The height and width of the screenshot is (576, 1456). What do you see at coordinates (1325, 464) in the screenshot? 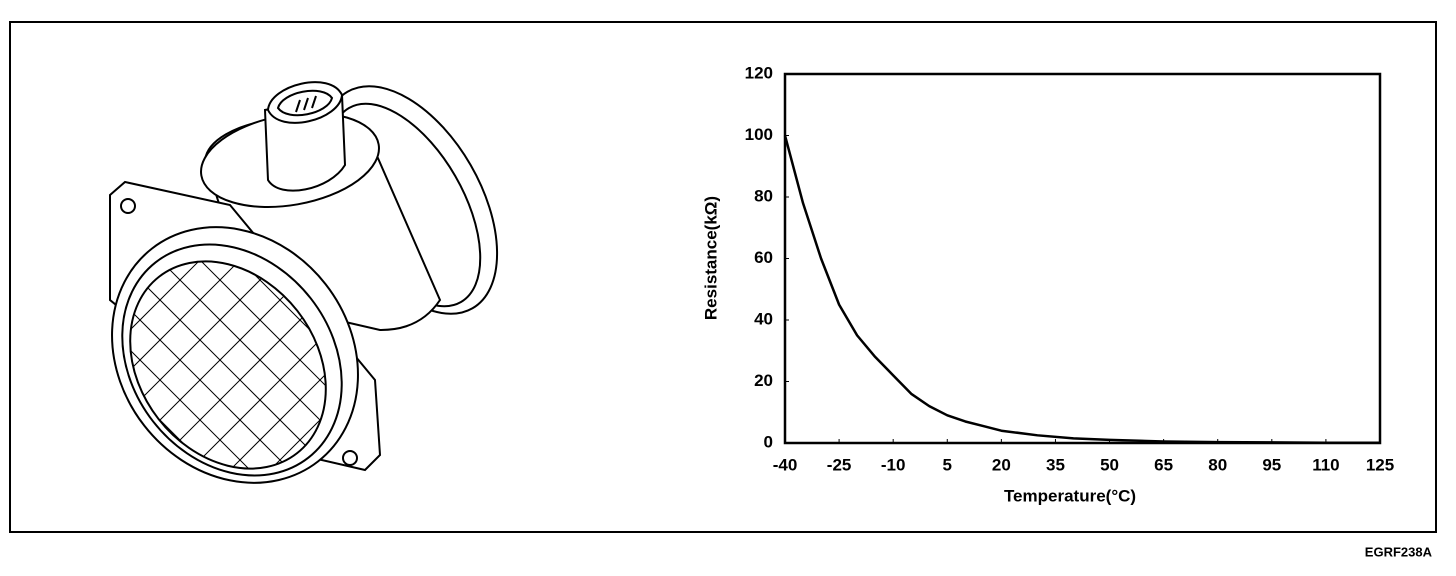
I see `x-tick-label: 110` at bounding box center [1325, 464].